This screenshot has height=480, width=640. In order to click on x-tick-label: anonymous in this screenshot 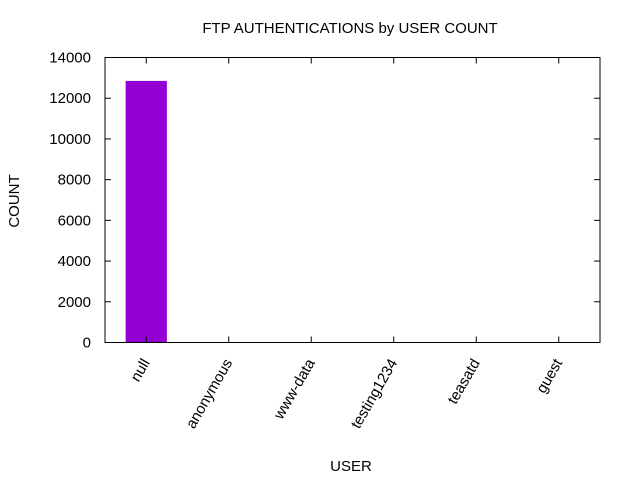, I will do `click(210, 394)`.